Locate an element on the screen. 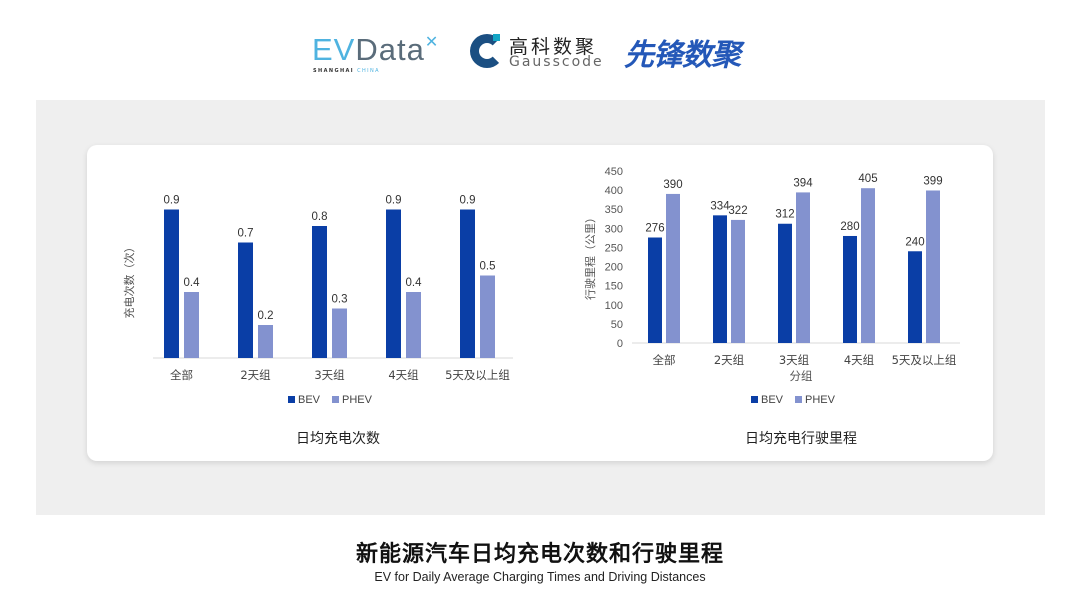  y-tick-label: 250 is located at coordinates (614, 248).